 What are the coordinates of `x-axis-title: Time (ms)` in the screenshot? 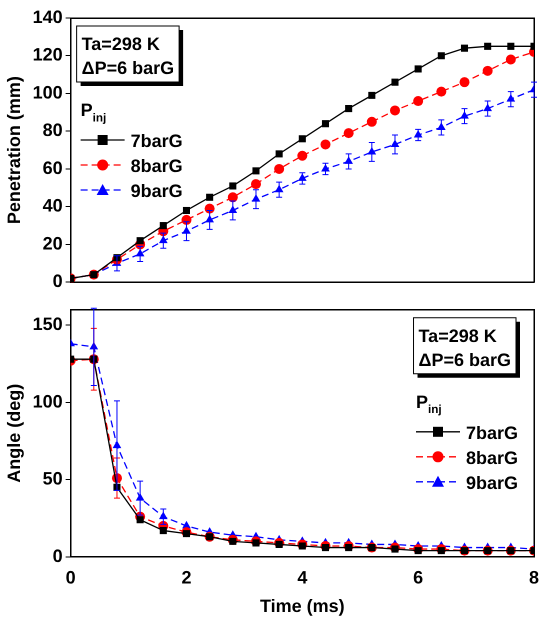 It's located at (302, 606).